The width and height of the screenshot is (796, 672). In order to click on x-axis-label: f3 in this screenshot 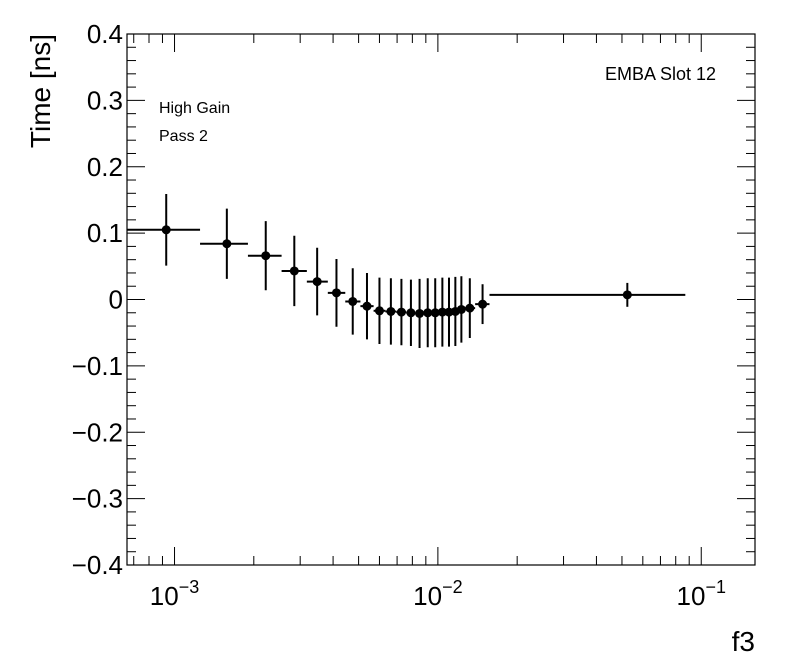, I will do `click(743, 641)`.